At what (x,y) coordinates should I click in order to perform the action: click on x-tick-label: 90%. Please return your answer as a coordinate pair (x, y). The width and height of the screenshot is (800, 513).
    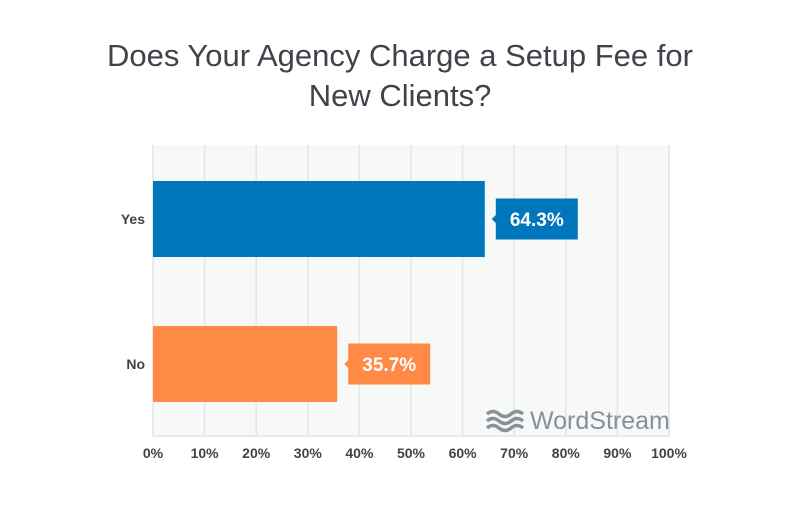
    Looking at the image, I should click on (617, 453).